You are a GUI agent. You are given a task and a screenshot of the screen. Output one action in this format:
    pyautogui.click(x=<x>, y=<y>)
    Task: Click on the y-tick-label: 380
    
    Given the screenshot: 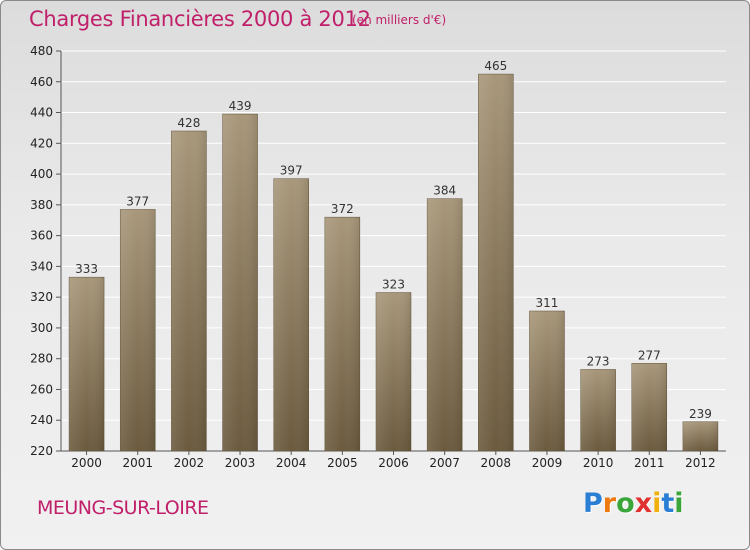 What is the action you would take?
    pyautogui.click(x=41, y=205)
    